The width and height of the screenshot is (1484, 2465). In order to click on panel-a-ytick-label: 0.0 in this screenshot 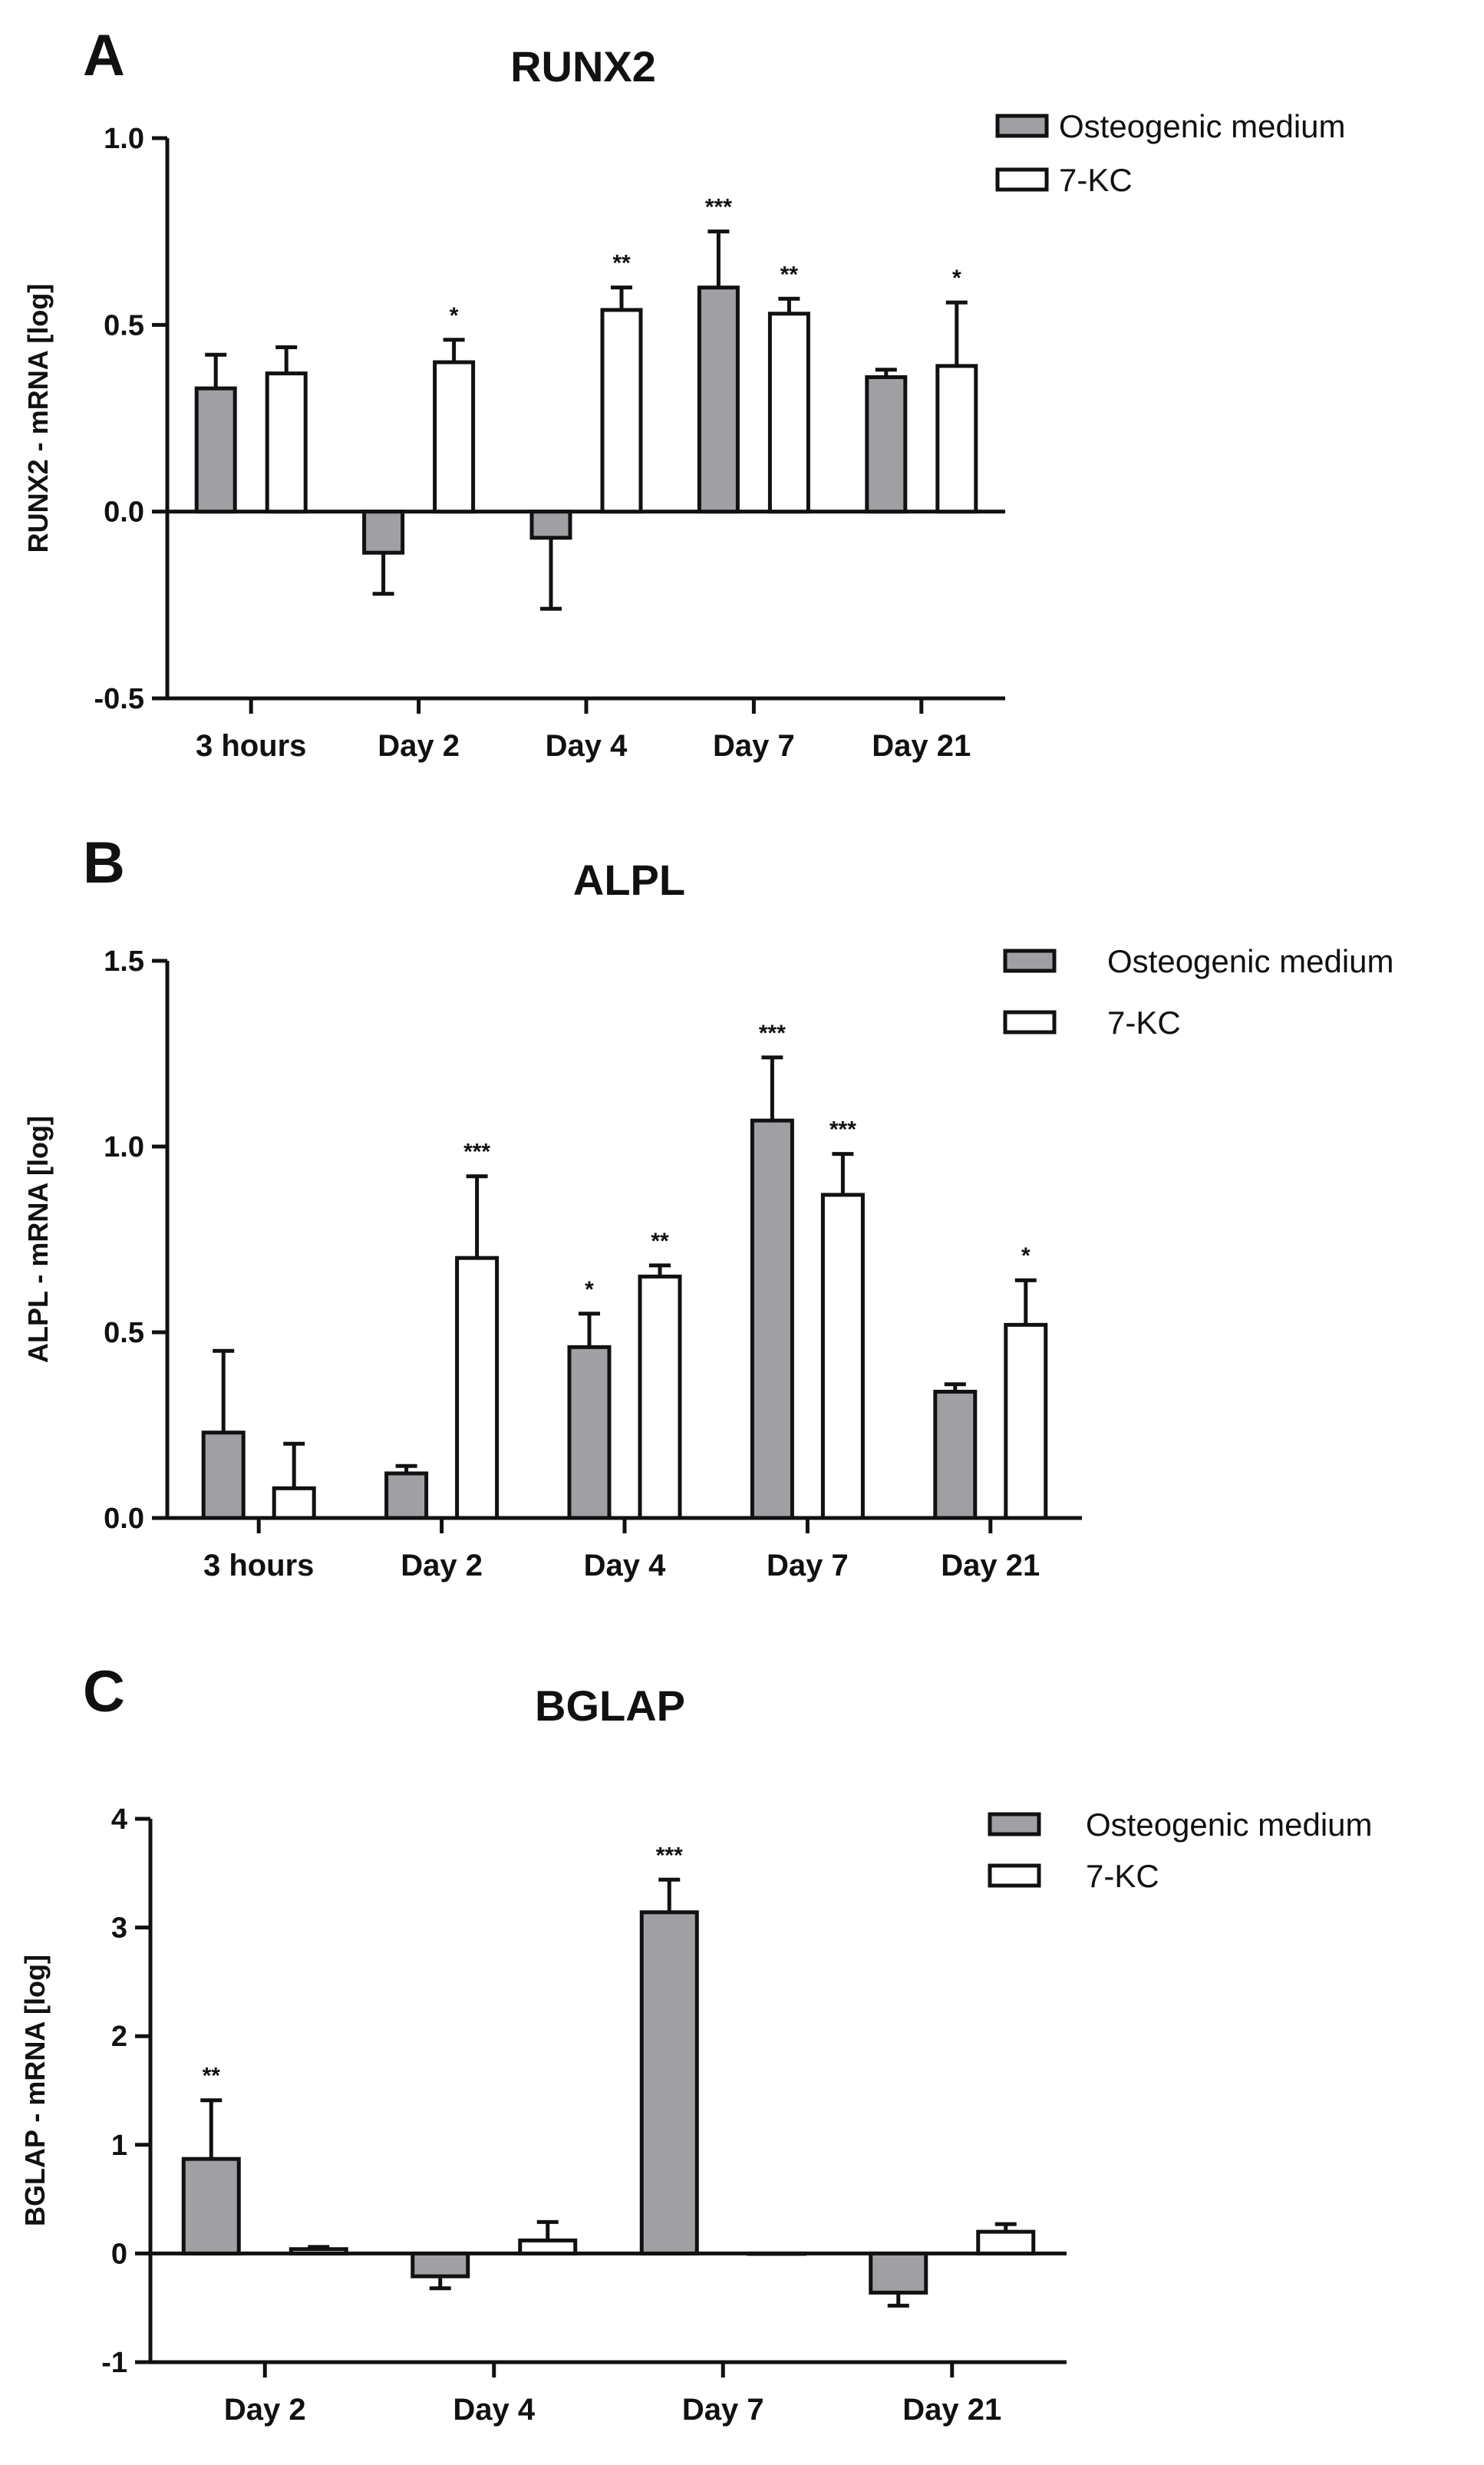, I will do `click(124, 513)`.